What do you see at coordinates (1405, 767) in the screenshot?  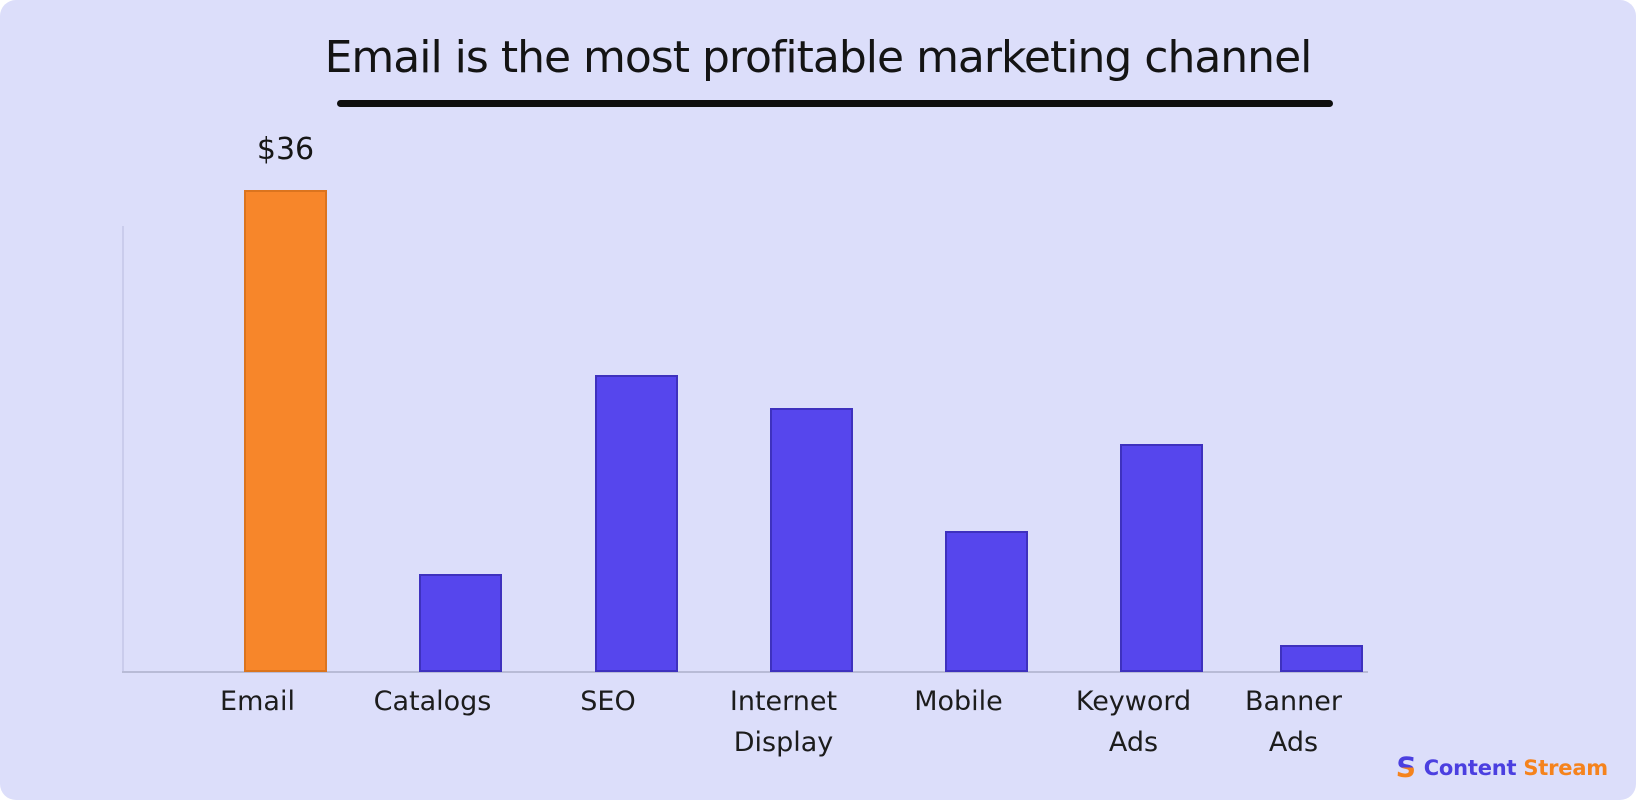 I see `content-stream-s-icon: S` at bounding box center [1405, 767].